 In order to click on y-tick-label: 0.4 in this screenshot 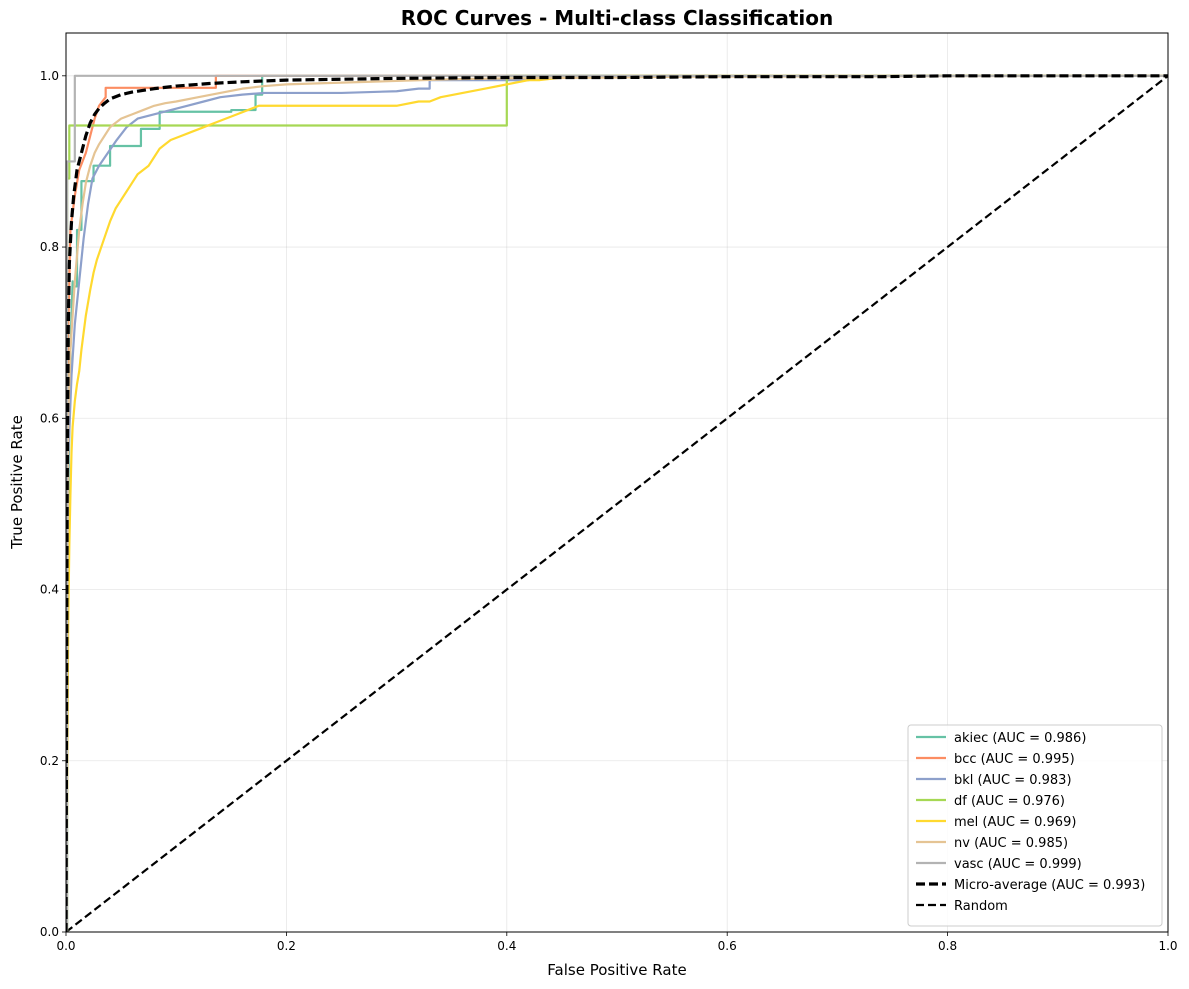, I will do `click(49, 590)`.